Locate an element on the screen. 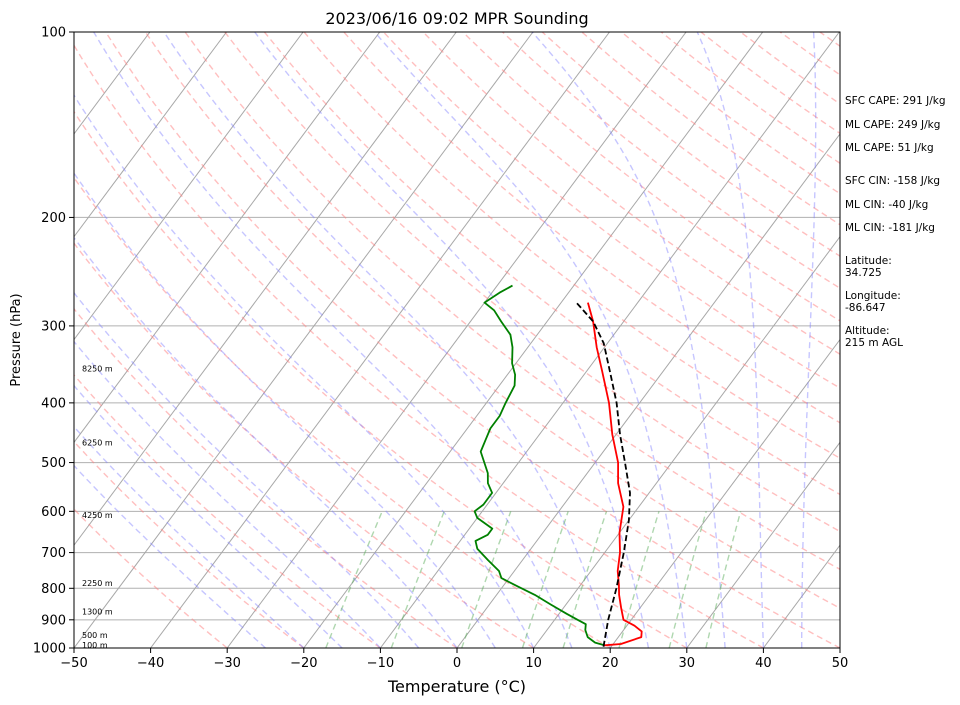  height-label: 2250 m is located at coordinates (97, 583).